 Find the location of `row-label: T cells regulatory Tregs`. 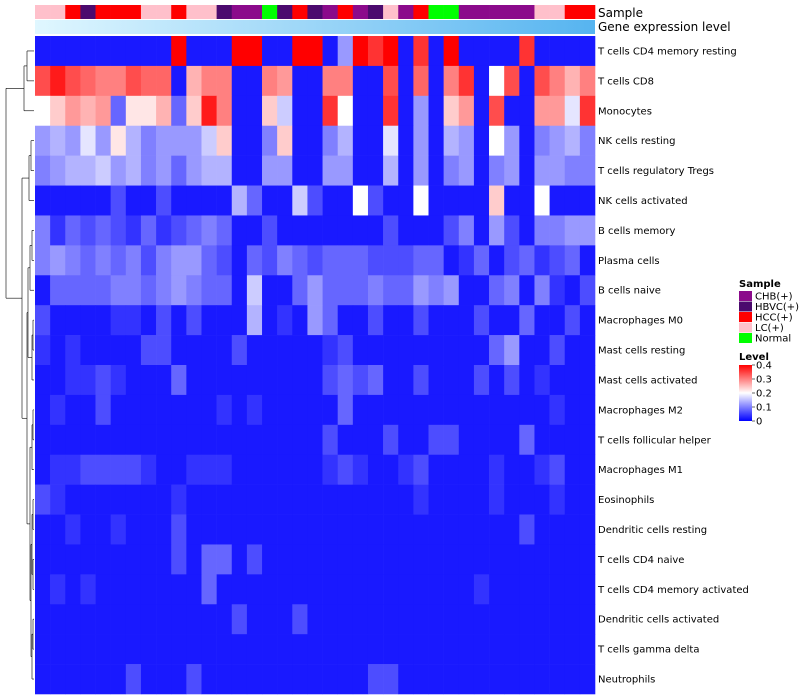

row-label: T cells regulatory Tregs is located at coordinates (655, 171).